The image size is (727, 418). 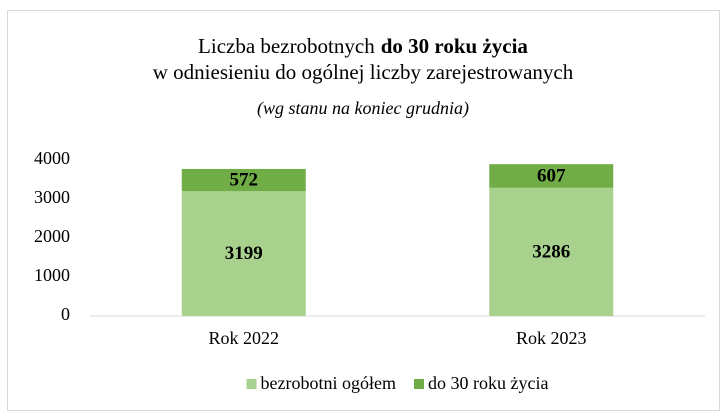 I want to click on data-label: 572, so click(x=244, y=179).